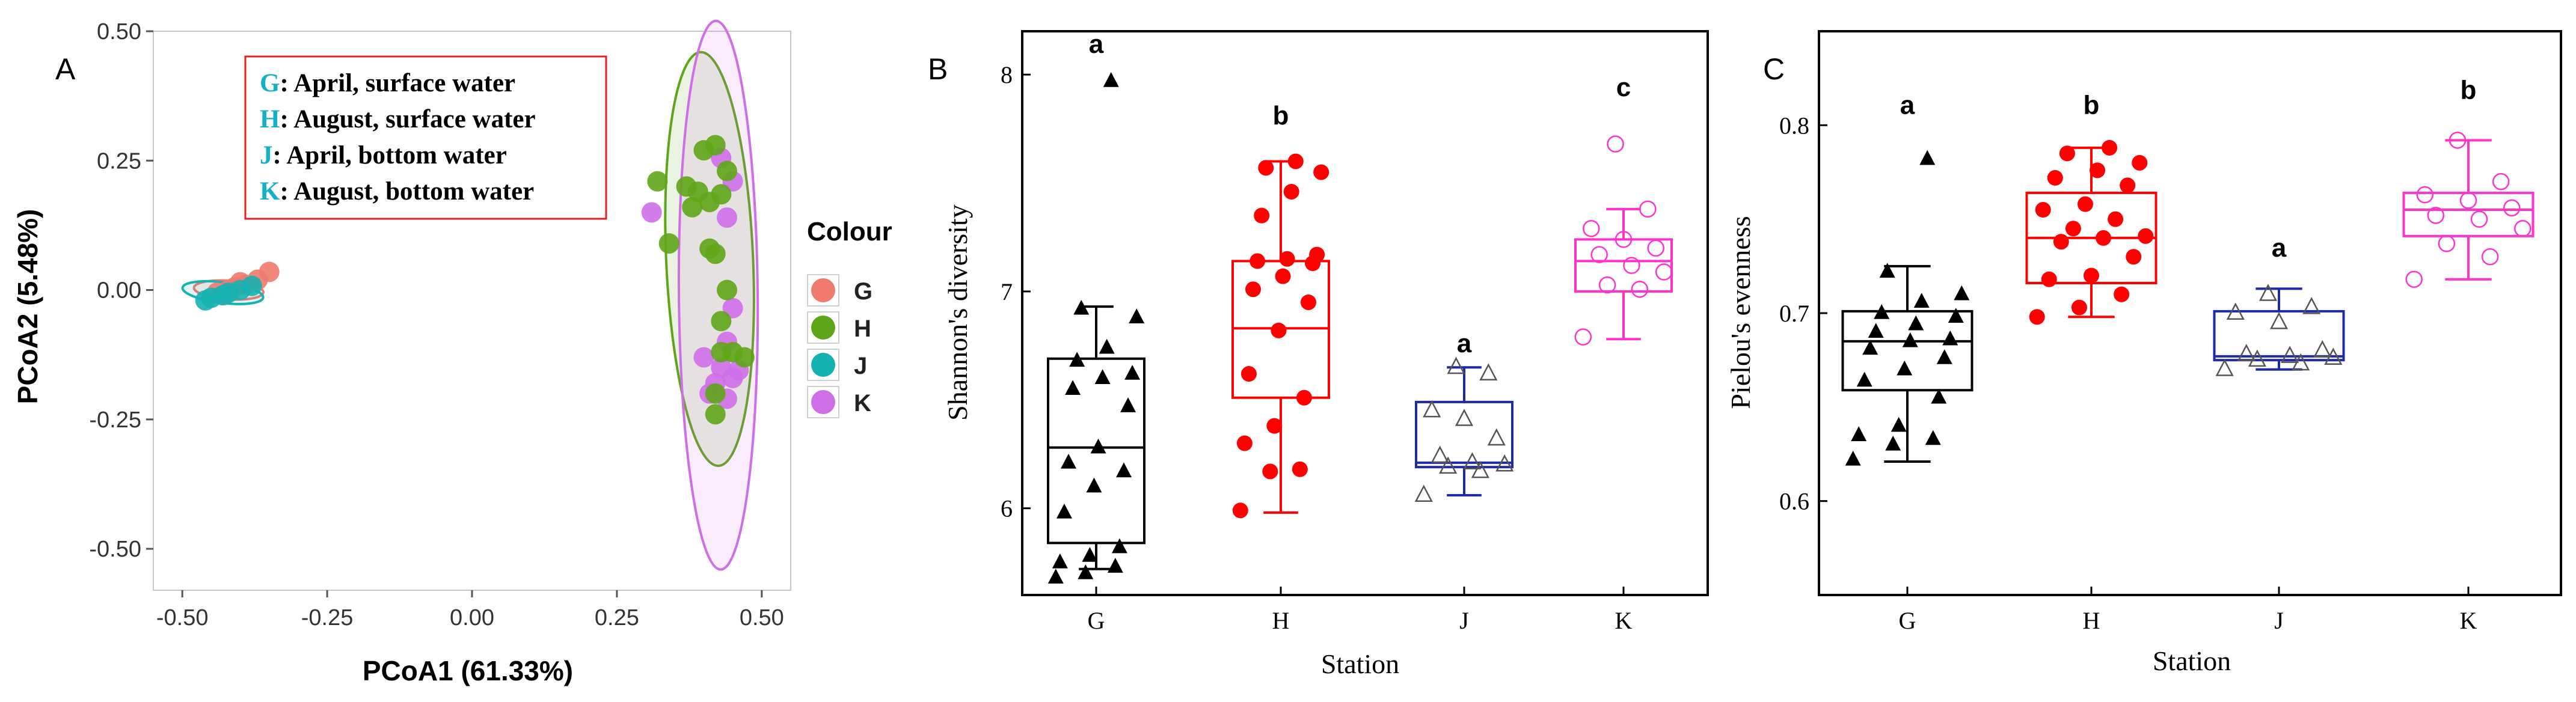 Image resolution: width=2576 pixels, height=702 pixels. Describe the element at coordinates (397, 191) in the screenshot. I see `annotation-line-k: K: August, bottom water` at that location.